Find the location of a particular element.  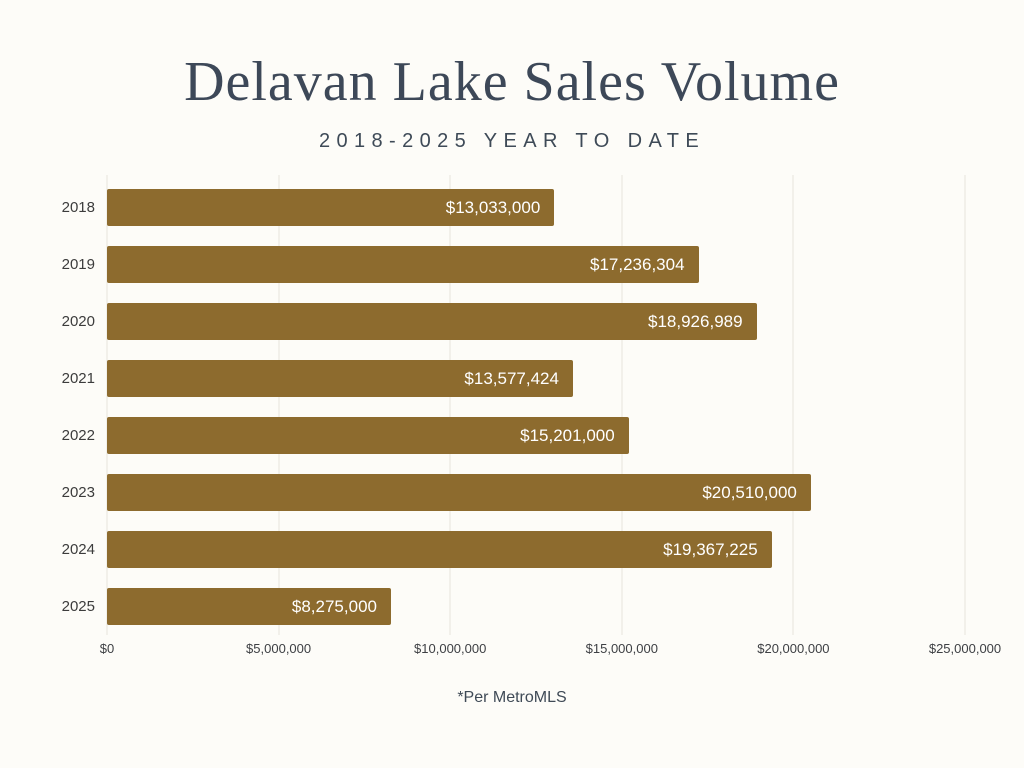

chart-row: 2018 $13,033,000 is located at coordinates (512, 207).